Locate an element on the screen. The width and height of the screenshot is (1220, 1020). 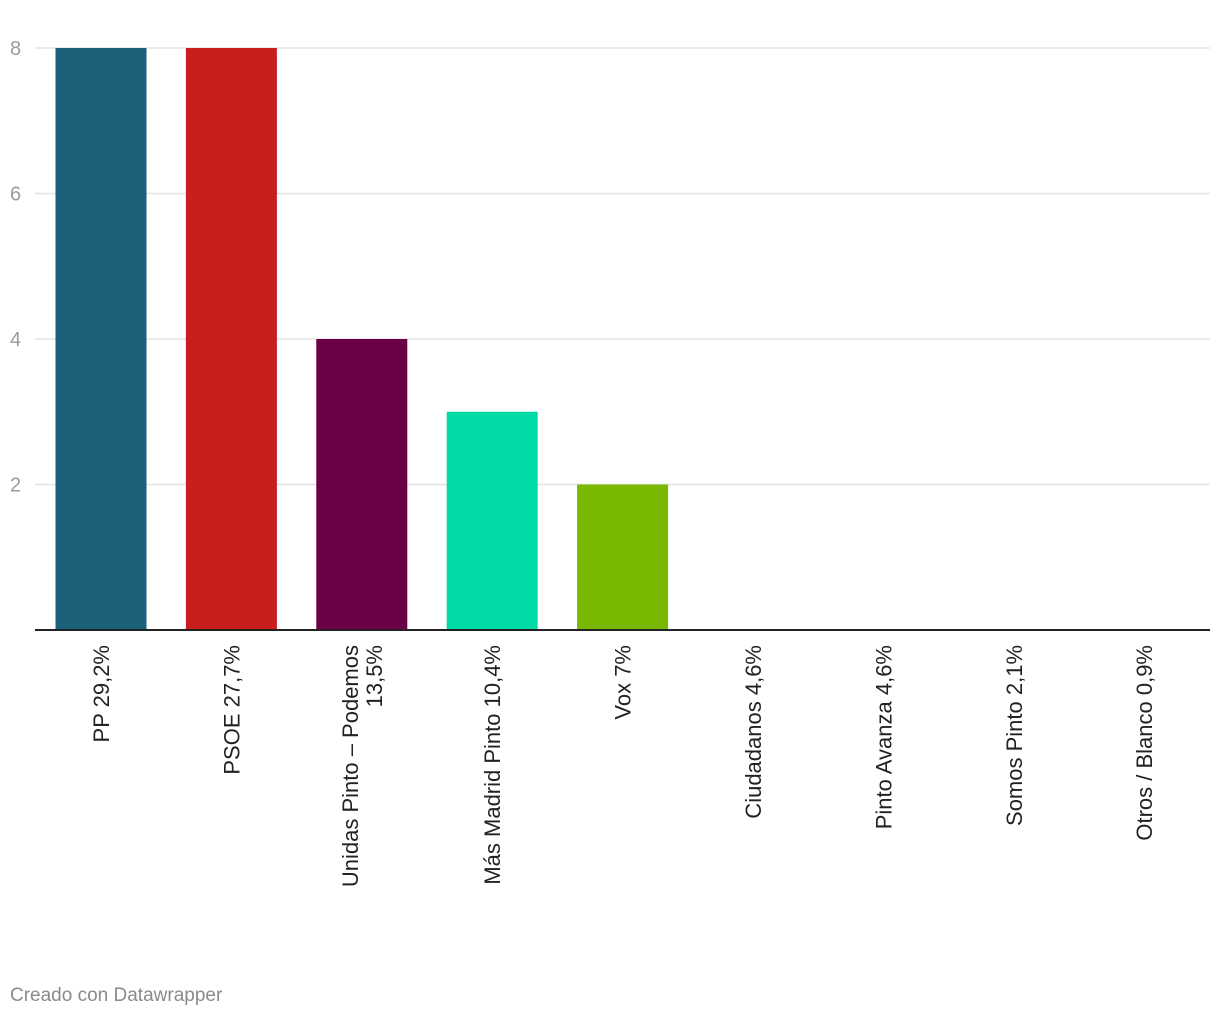
x-tick-label-line: 13,5% is located at coordinates (374, 676).